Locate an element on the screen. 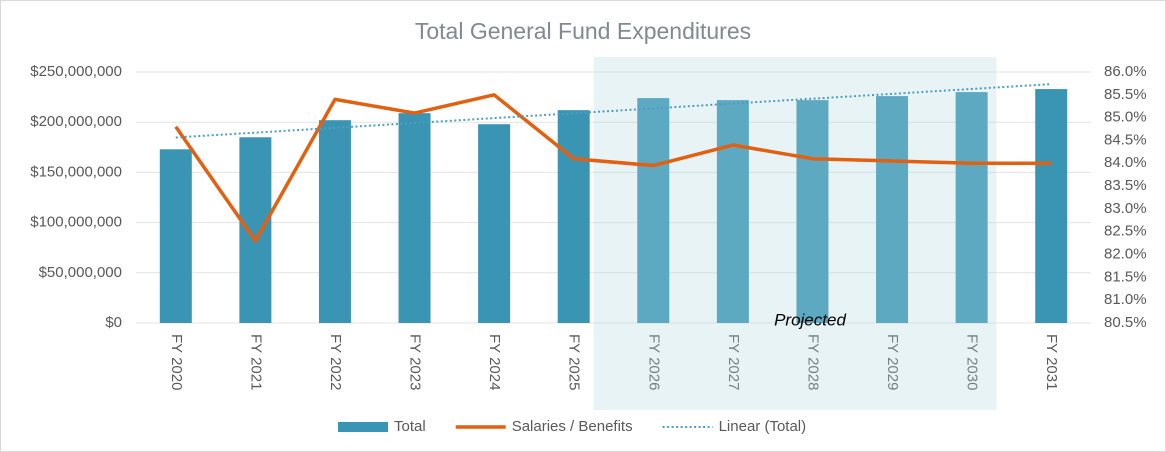  y2-tick-label: 83.0% is located at coordinates (1125, 208).